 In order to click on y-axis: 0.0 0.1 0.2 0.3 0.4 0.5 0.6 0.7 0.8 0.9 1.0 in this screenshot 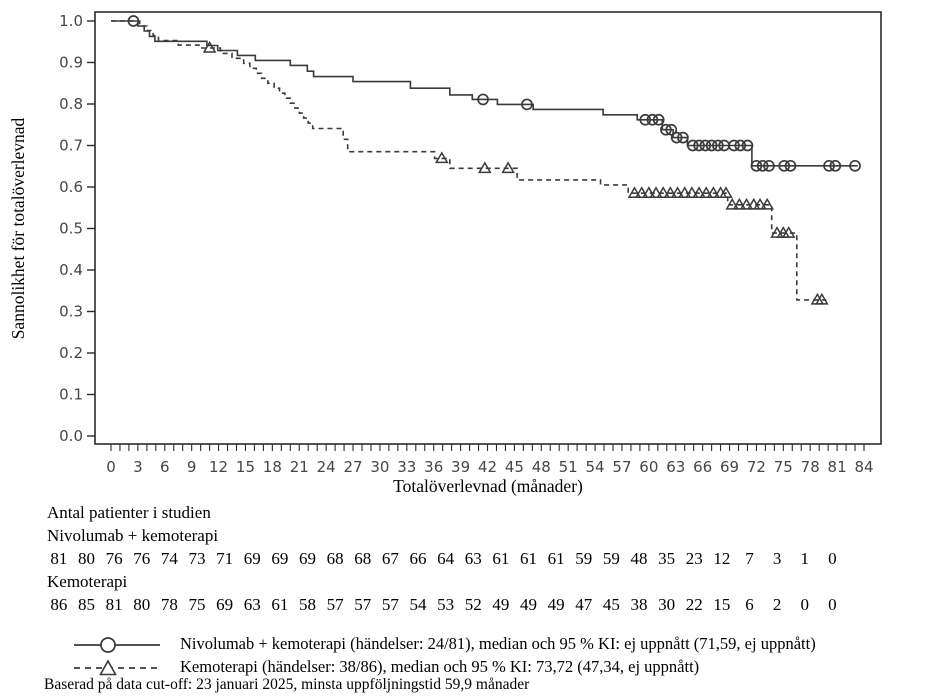, I will do `click(77, 228)`.